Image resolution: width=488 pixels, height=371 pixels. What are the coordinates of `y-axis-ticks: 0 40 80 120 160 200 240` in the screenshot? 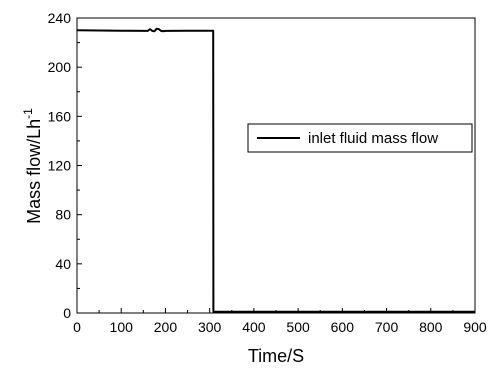 It's located at (65, 165).